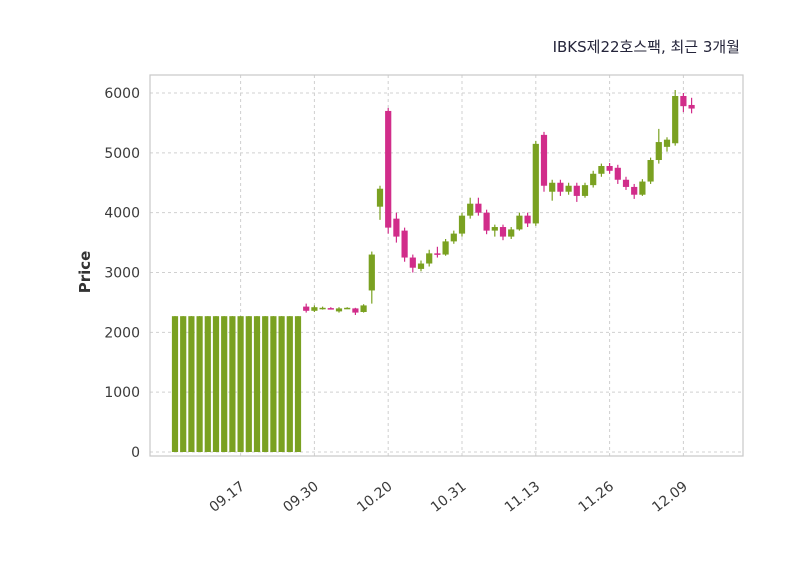 This screenshot has height=575, width=800. Describe the element at coordinates (448, 497) in the screenshot. I see `x-tick-label: 10.31` at that location.